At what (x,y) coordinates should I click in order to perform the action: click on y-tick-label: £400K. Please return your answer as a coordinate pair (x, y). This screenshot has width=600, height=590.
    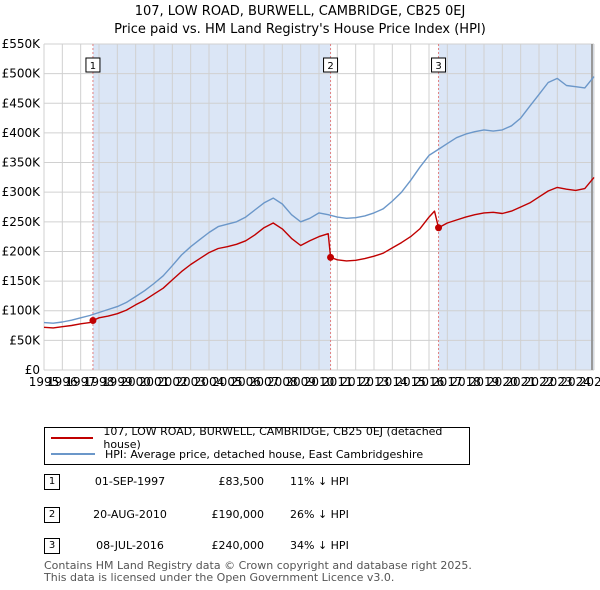
    Looking at the image, I should click on (22, 133).